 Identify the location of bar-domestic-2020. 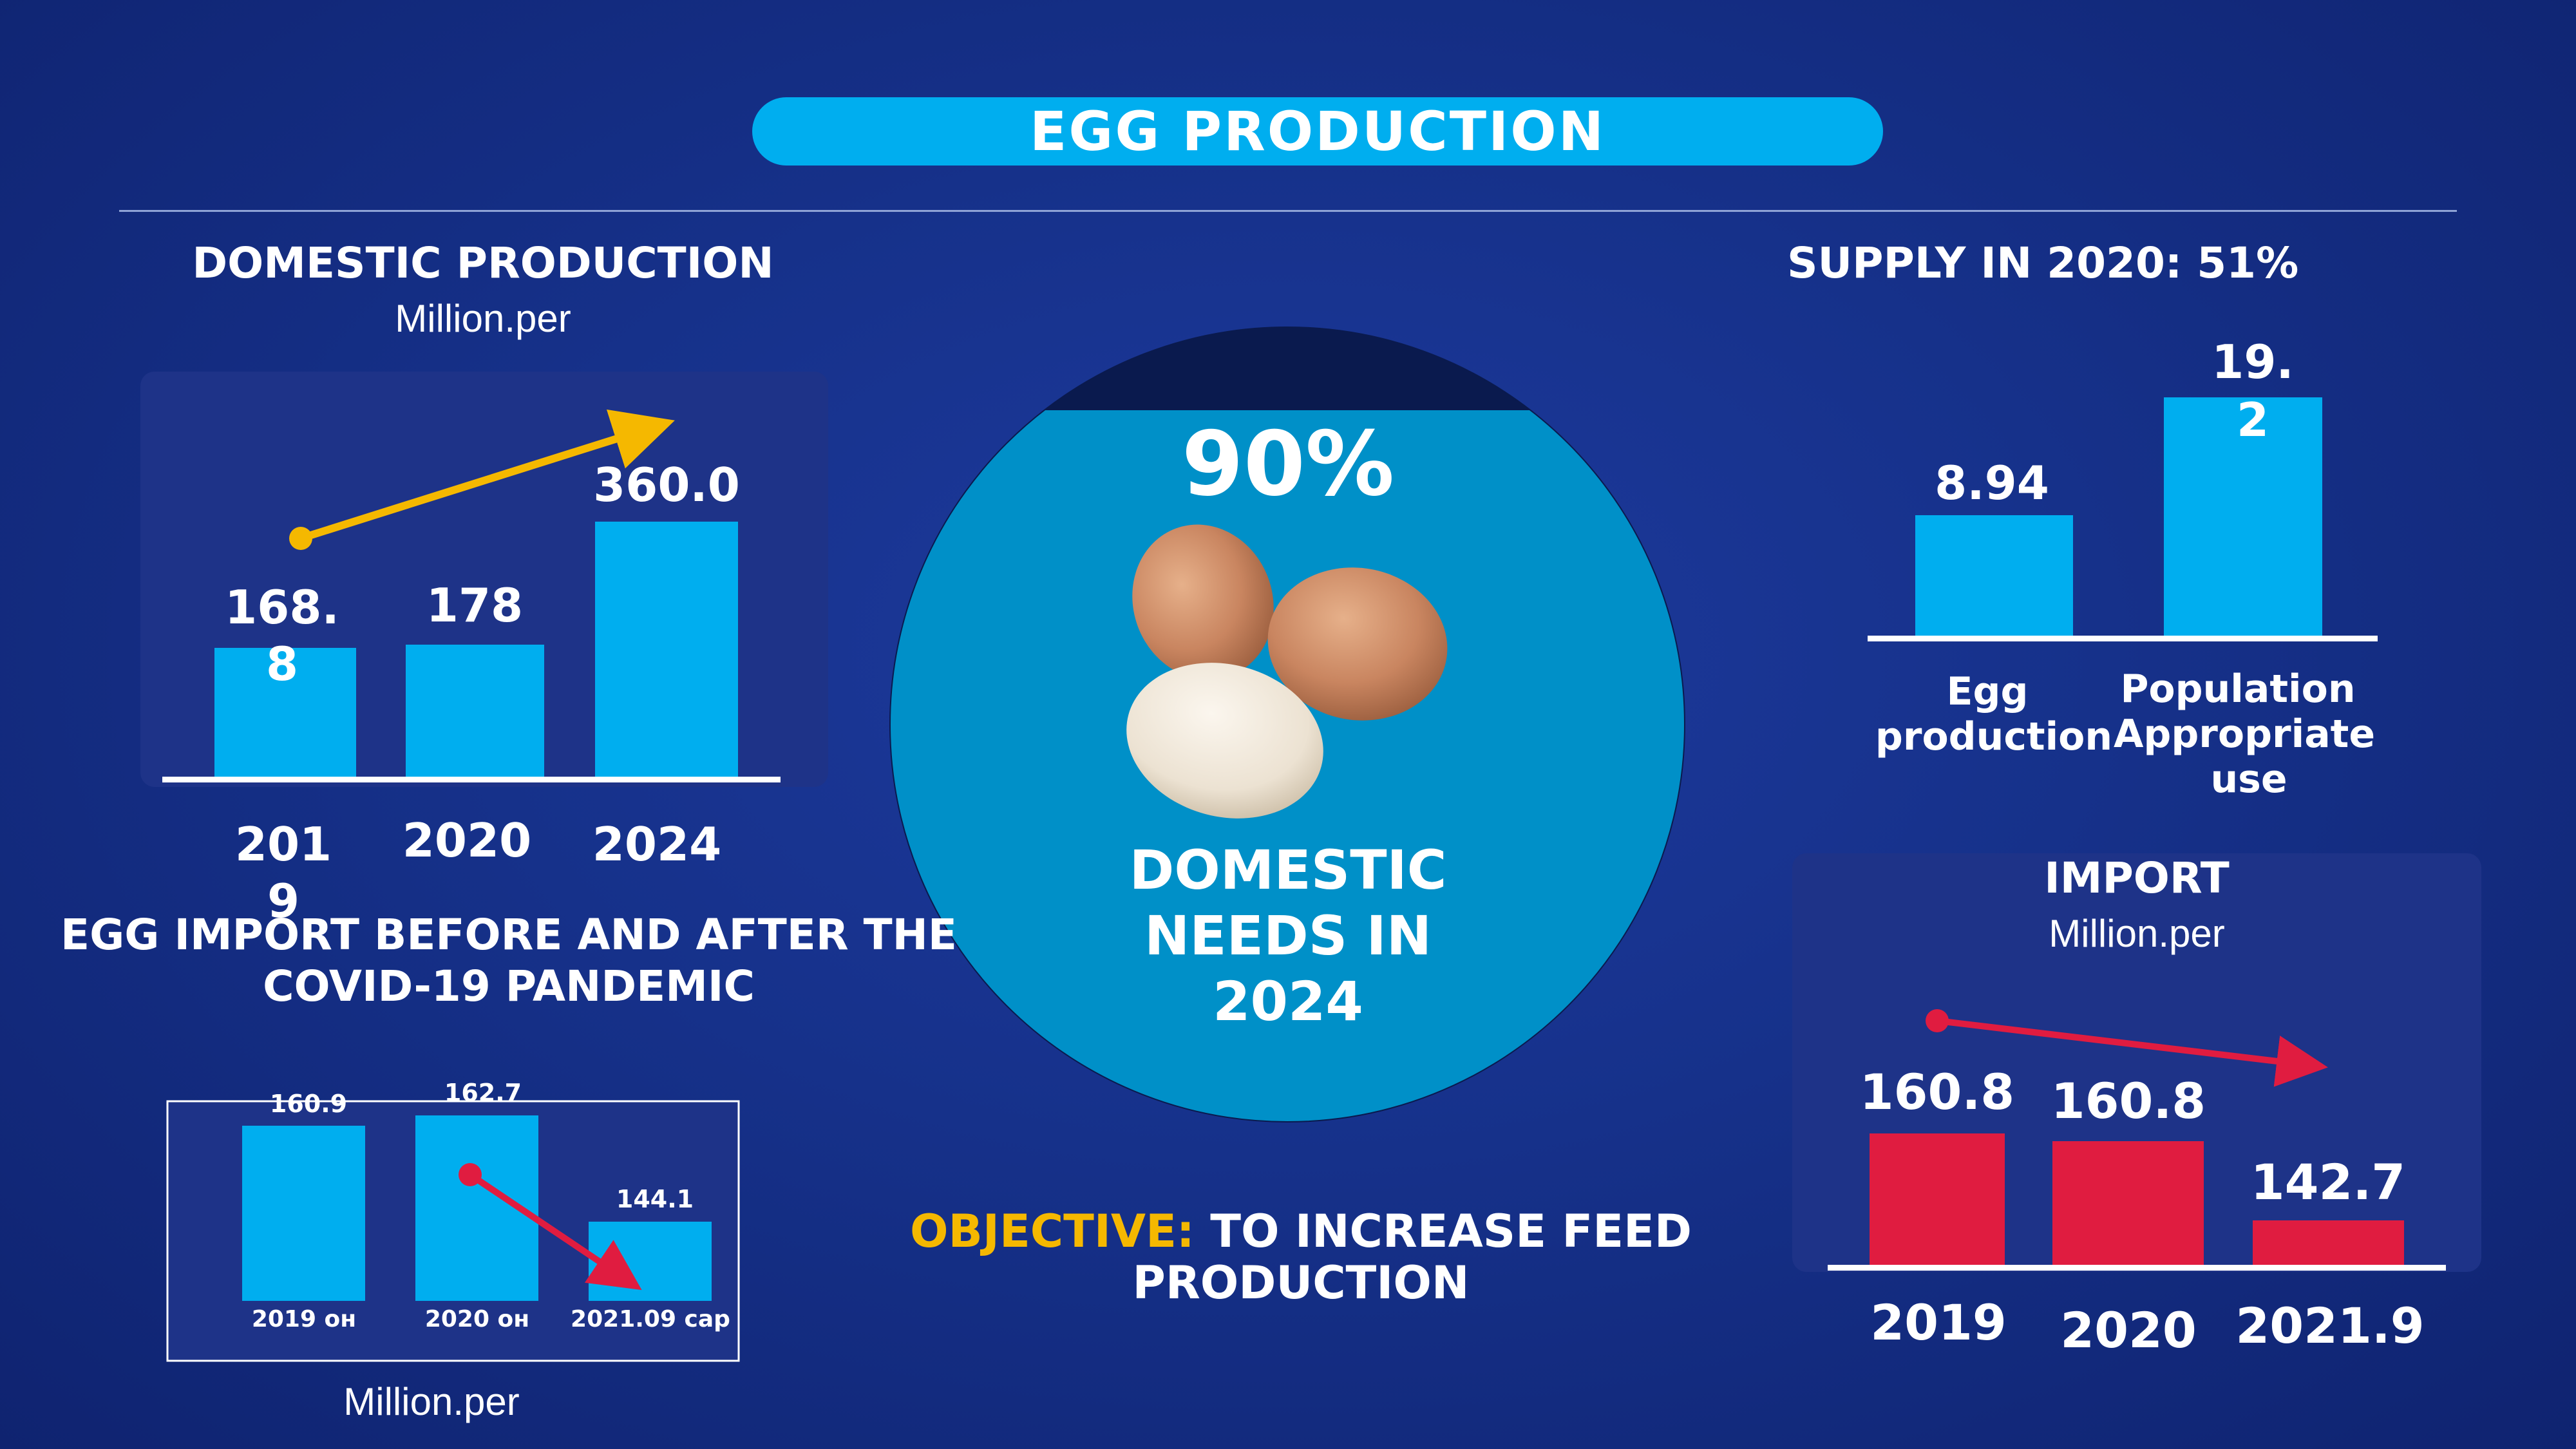
(475, 712).